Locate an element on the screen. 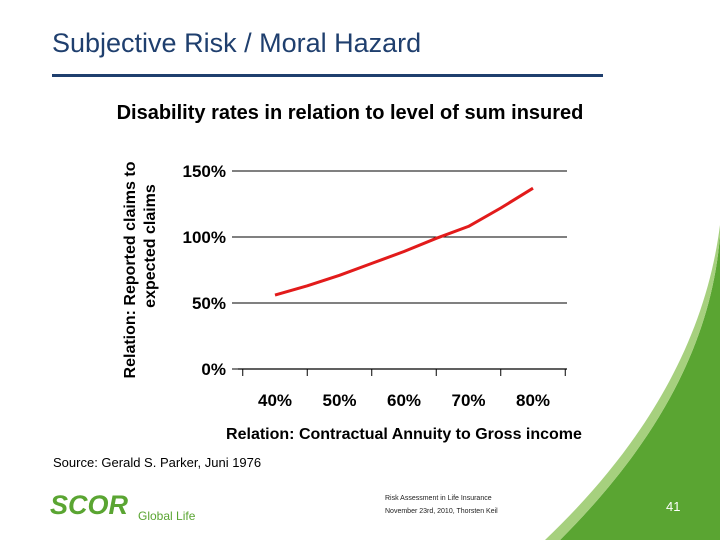  y-axis-label-line2: expected claims is located at coordinates (150, 246).